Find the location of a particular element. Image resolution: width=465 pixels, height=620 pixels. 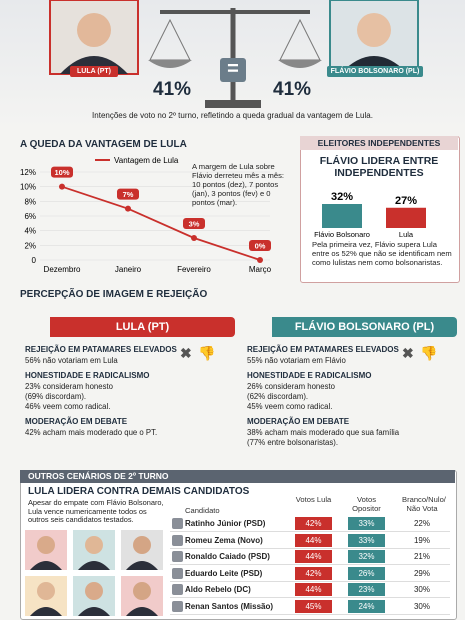

scale-pans is located at coordinates (235, 64).